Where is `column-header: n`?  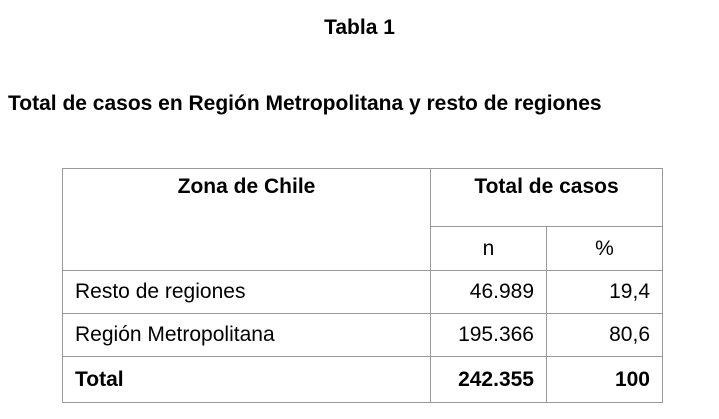
column-header: n is located at coordinates (488, 248).